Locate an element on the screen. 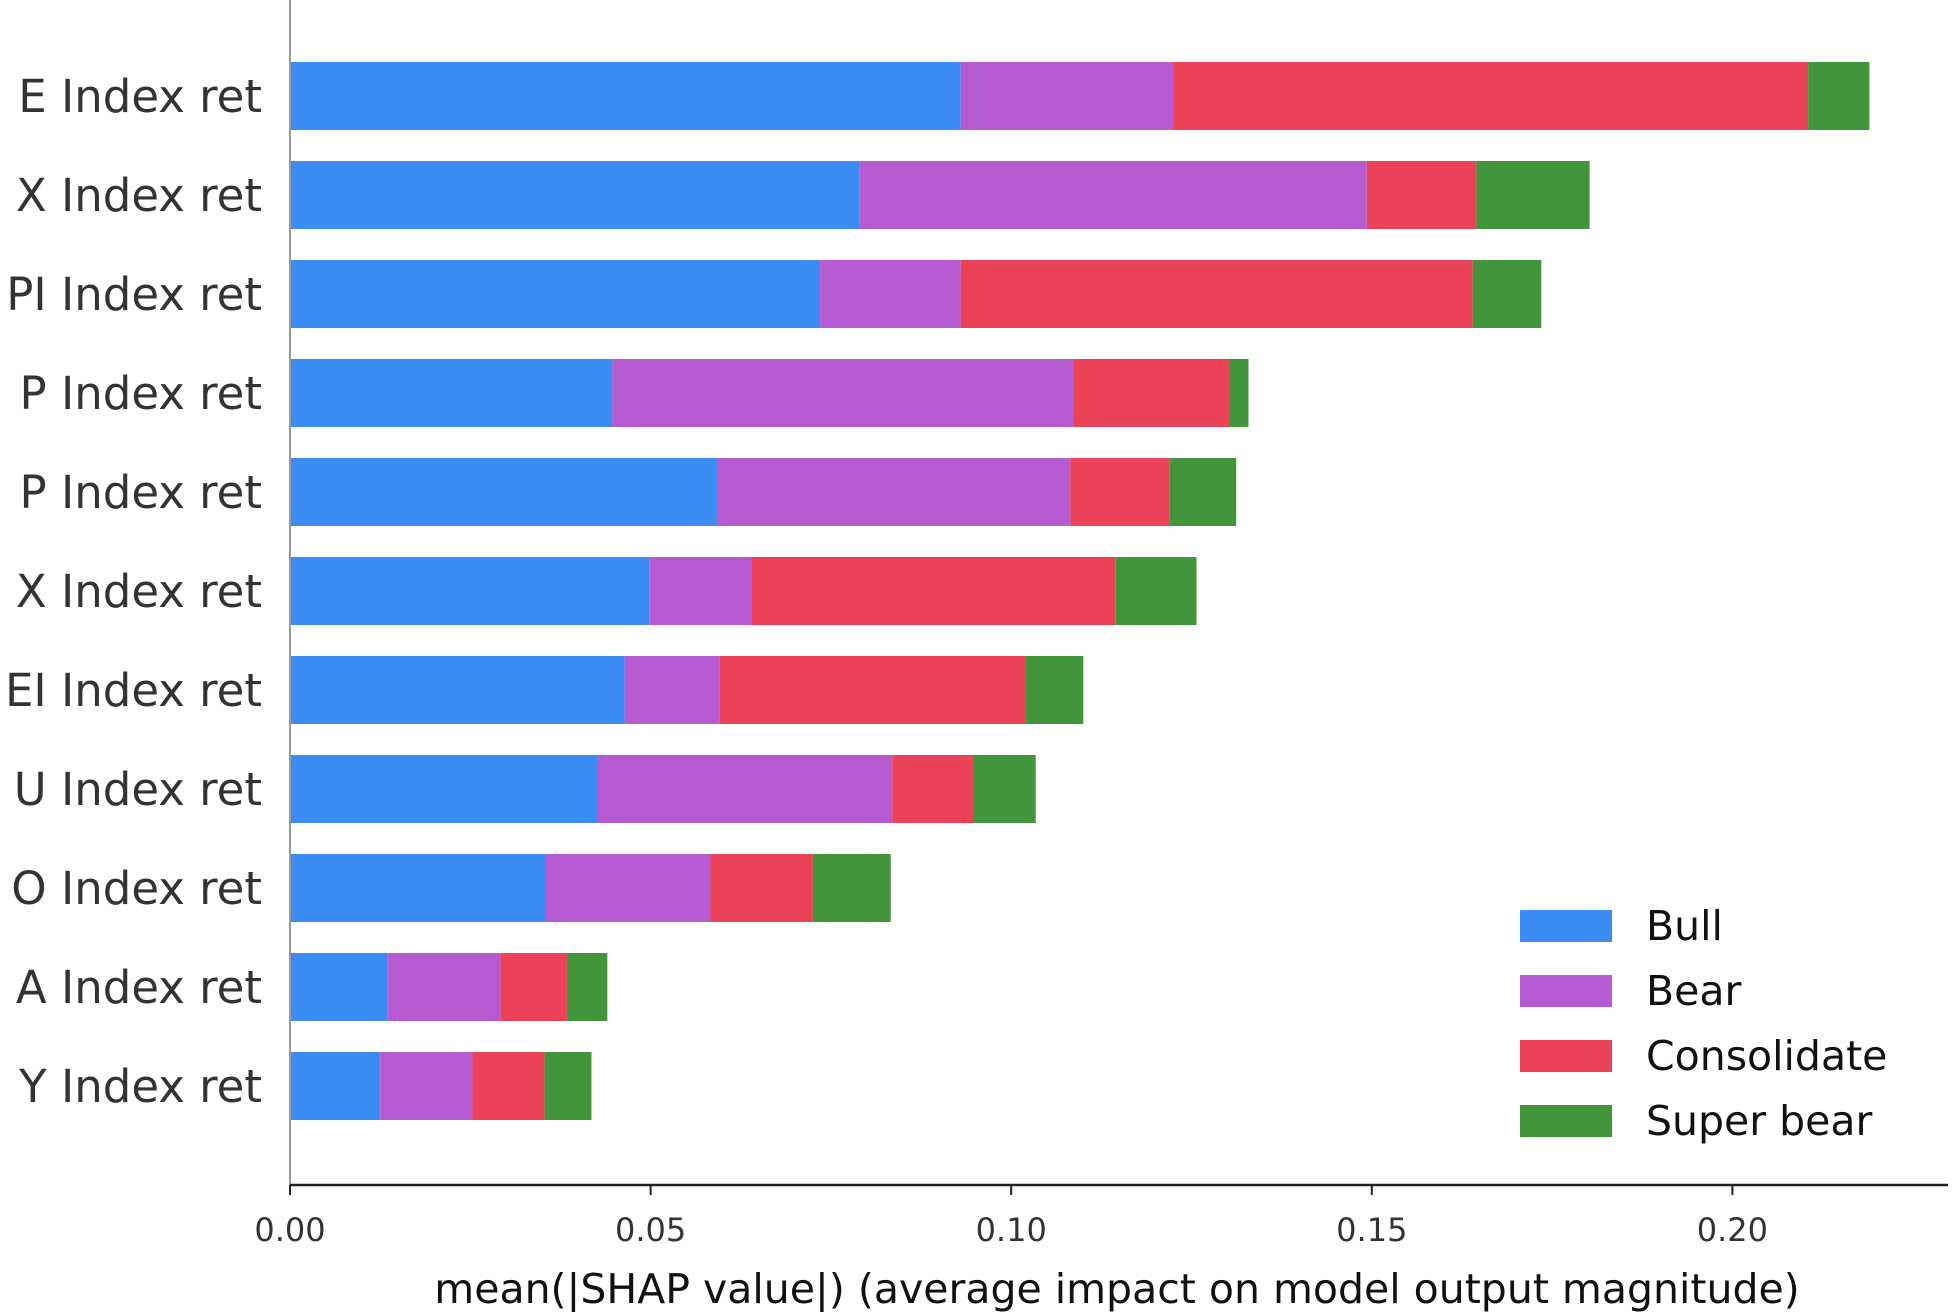 This screenshot has width=1952, height=1312. y-tick-label: EI Index ret is located at coordinates (133, 690).